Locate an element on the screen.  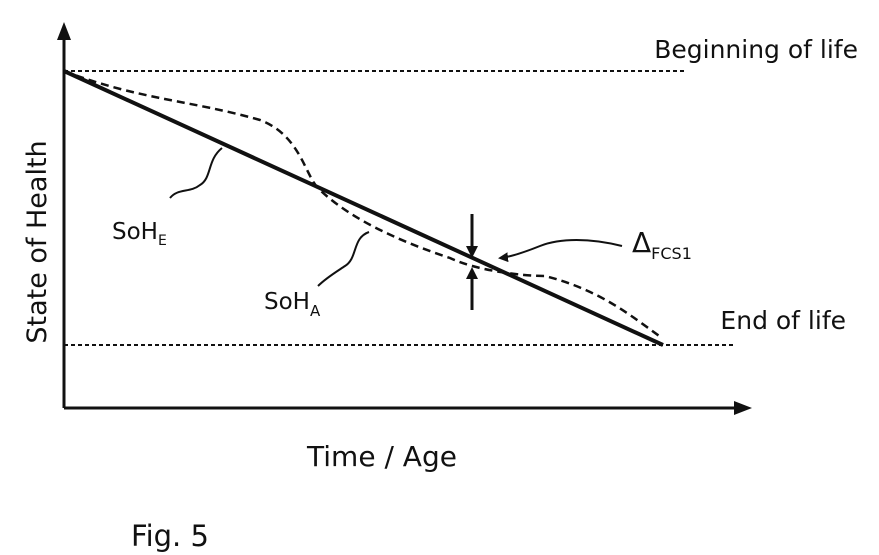
soh-actual-base: SoH is located at coordinates (287, 302).